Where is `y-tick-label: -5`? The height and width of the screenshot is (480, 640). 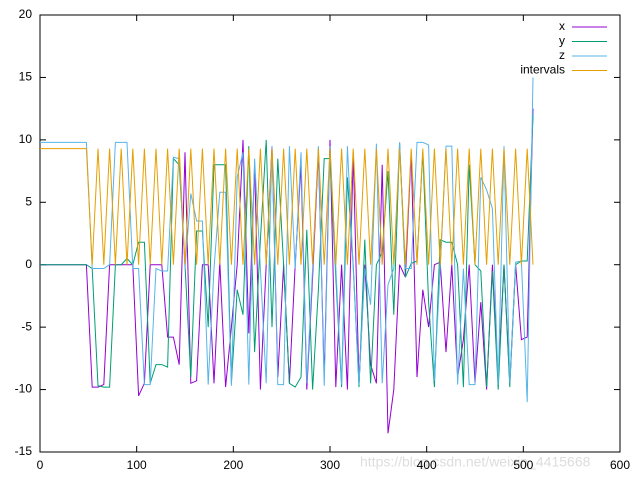
y-tick-label: -5 is located at coordinates (26, 326).